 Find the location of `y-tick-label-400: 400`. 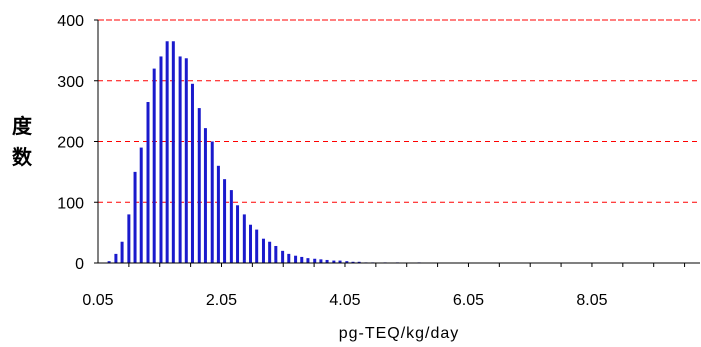

y-tick-label-400: 400 is located at coordinates (70, 21).